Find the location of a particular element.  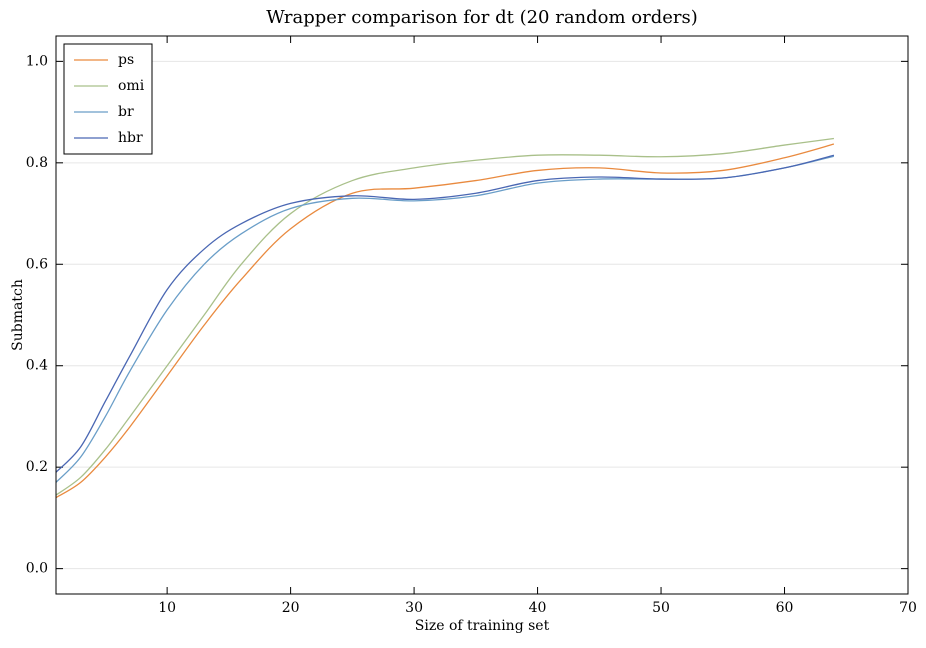

y-tick-label: 0.2 is located at coordinates (37, 467).